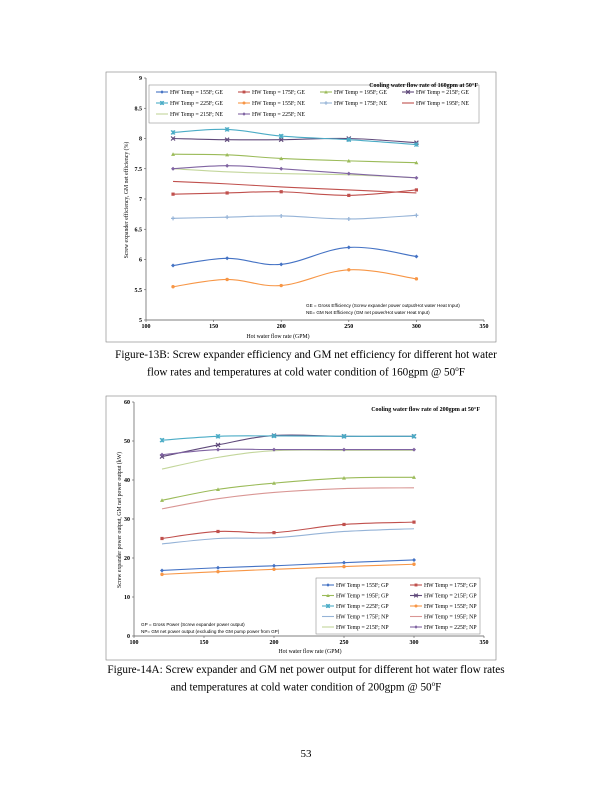  Describe the element at coordinates (140, 200) in the screenshot. I see `y-tick-label: 7` at that location.